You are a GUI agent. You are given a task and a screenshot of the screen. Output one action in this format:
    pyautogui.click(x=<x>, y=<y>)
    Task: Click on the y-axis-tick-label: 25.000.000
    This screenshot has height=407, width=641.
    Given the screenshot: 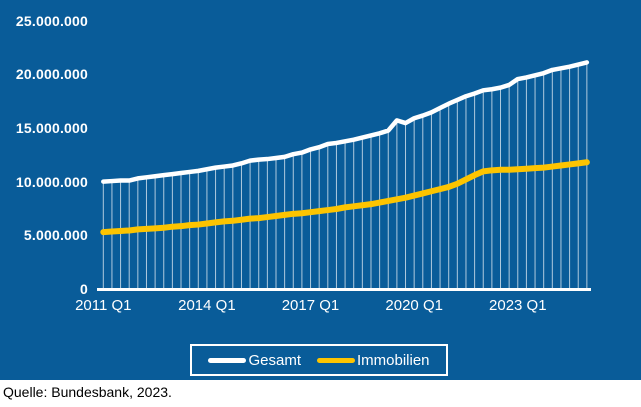 What is the action you would take?
    pyautogui.click(x=51, y=20)
    